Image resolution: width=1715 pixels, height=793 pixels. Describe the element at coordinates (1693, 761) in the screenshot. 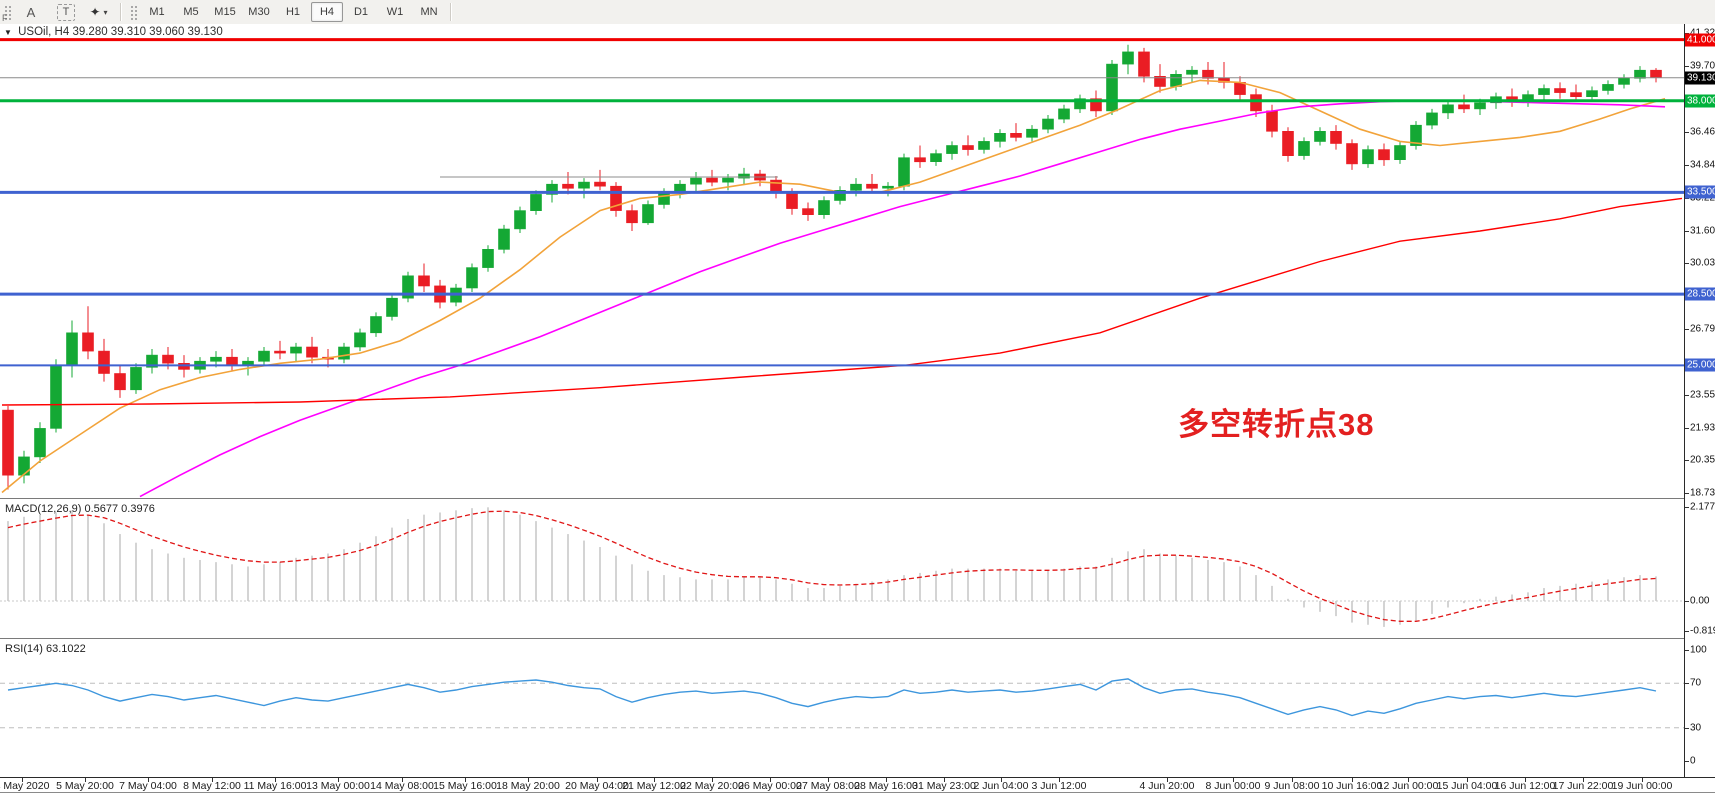

I see `price-tick-label: 0` at that location.